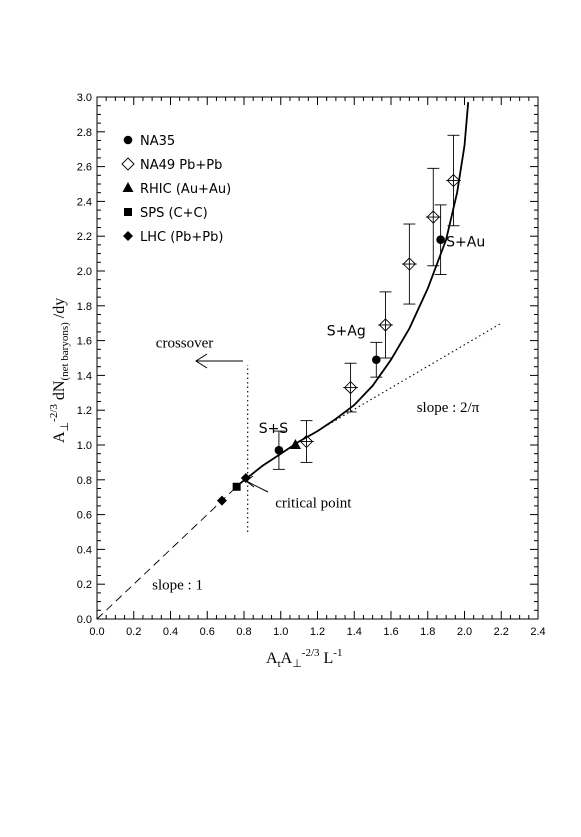 This screenshot has width=581, height=837. I want to click on x-tick-label: 1.2, so click(317, 632).